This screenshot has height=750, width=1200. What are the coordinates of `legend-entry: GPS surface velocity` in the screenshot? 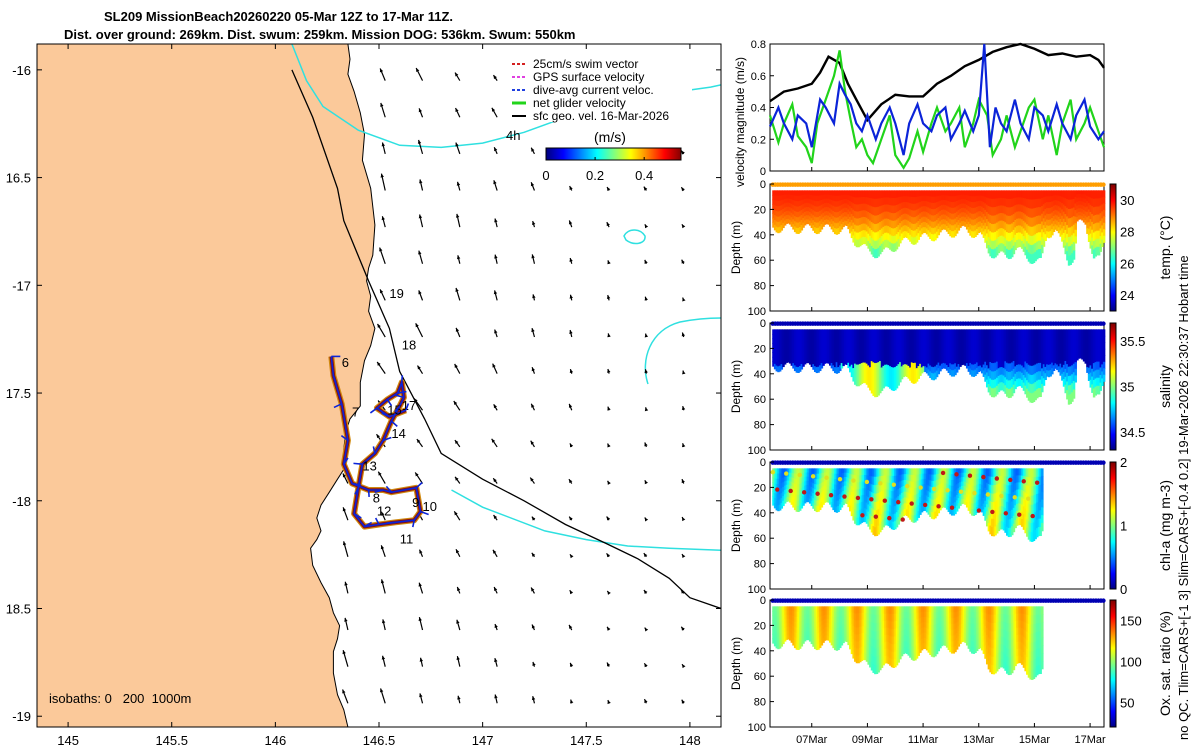 It's located at (578, 77).